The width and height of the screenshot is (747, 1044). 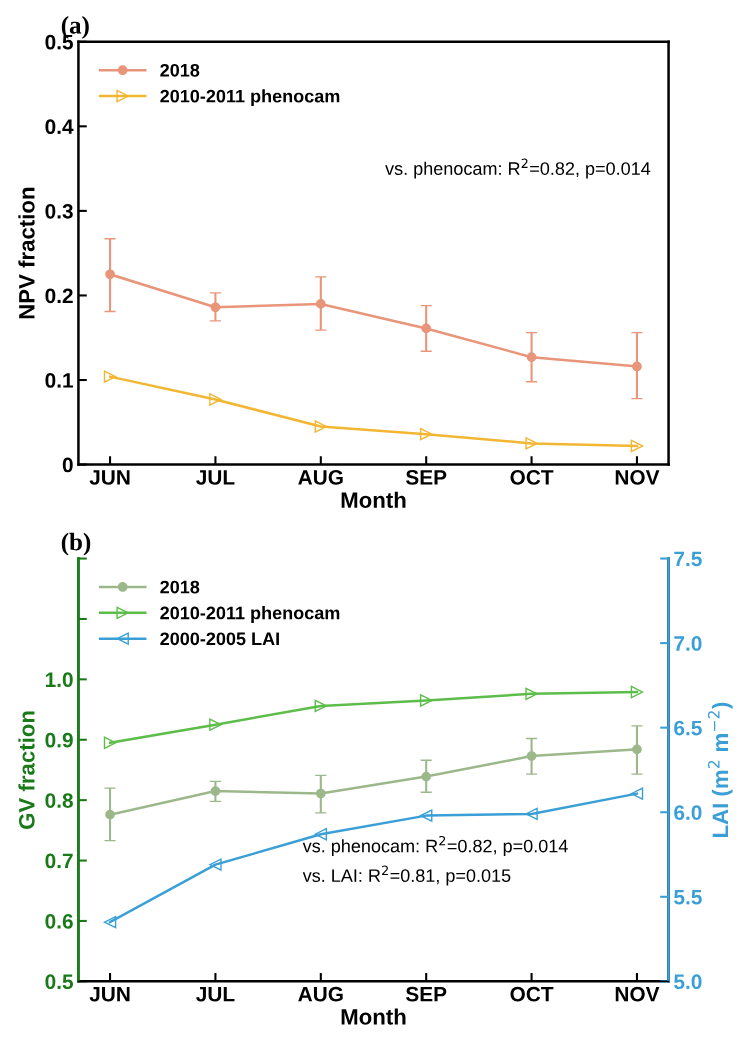 What do you see at coordinates (59, 211) in the screenshot?
I see `y-tick-label: 0.3` at bounding box center [59, 211].